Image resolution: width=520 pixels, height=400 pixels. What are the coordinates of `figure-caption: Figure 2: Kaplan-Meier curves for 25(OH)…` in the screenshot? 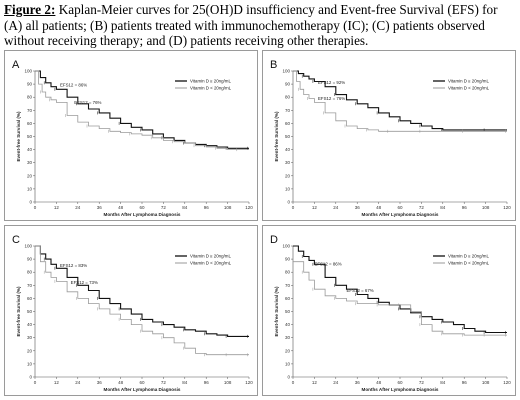 It's located at (260, 25).